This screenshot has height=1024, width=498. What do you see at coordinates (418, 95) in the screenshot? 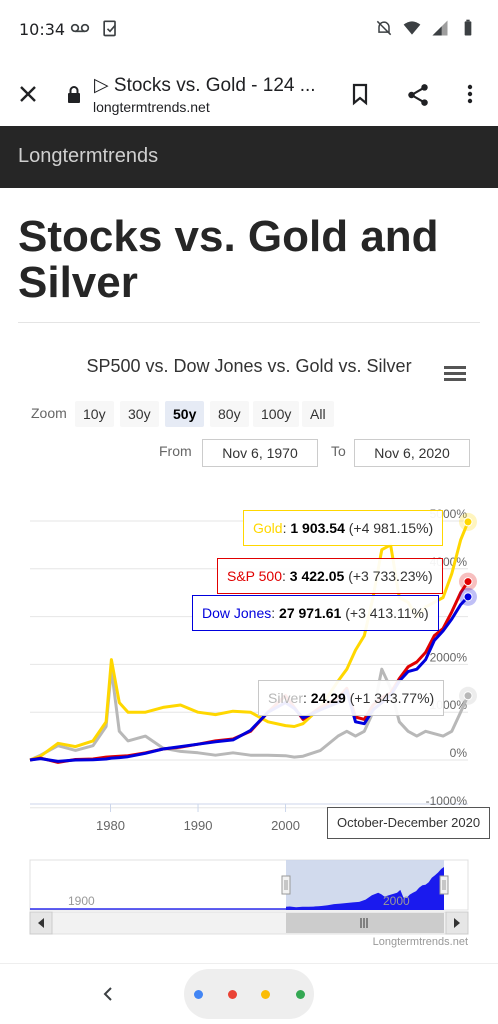
I see `share-icon` at bounding box center [418, 95].